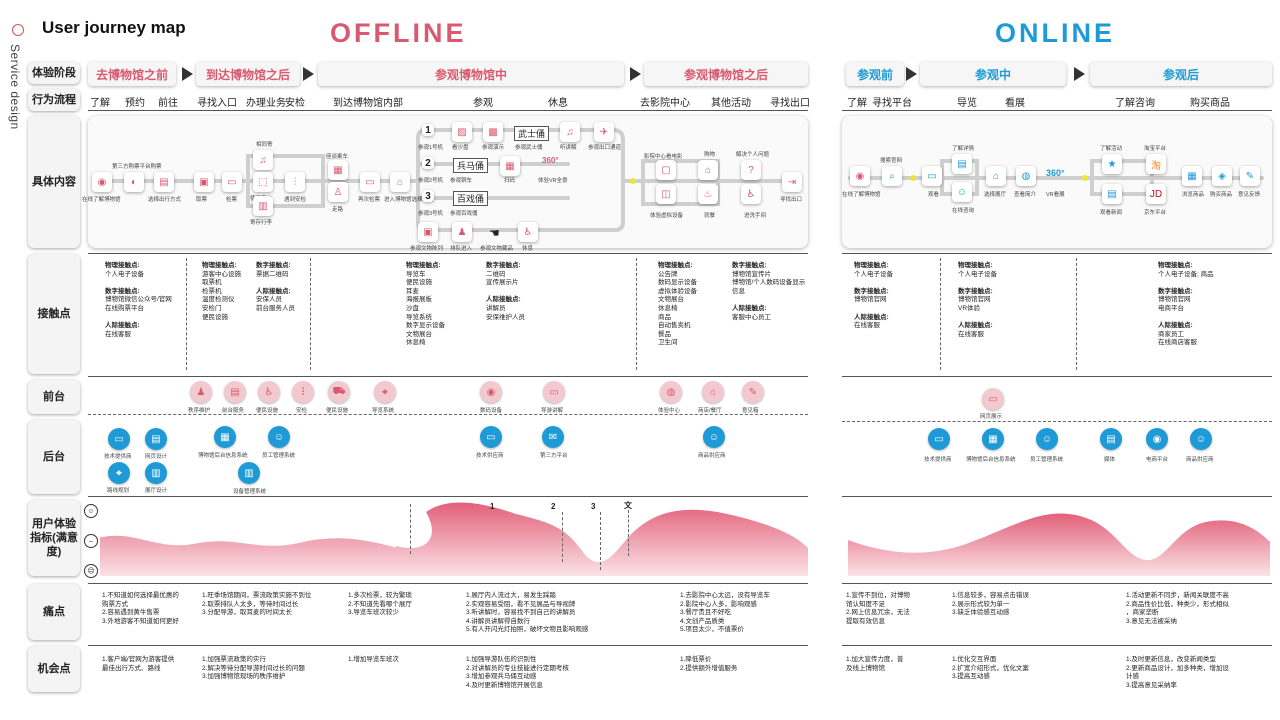  I want to click on row-label-opportunity: 机会点, so click(54, 669).